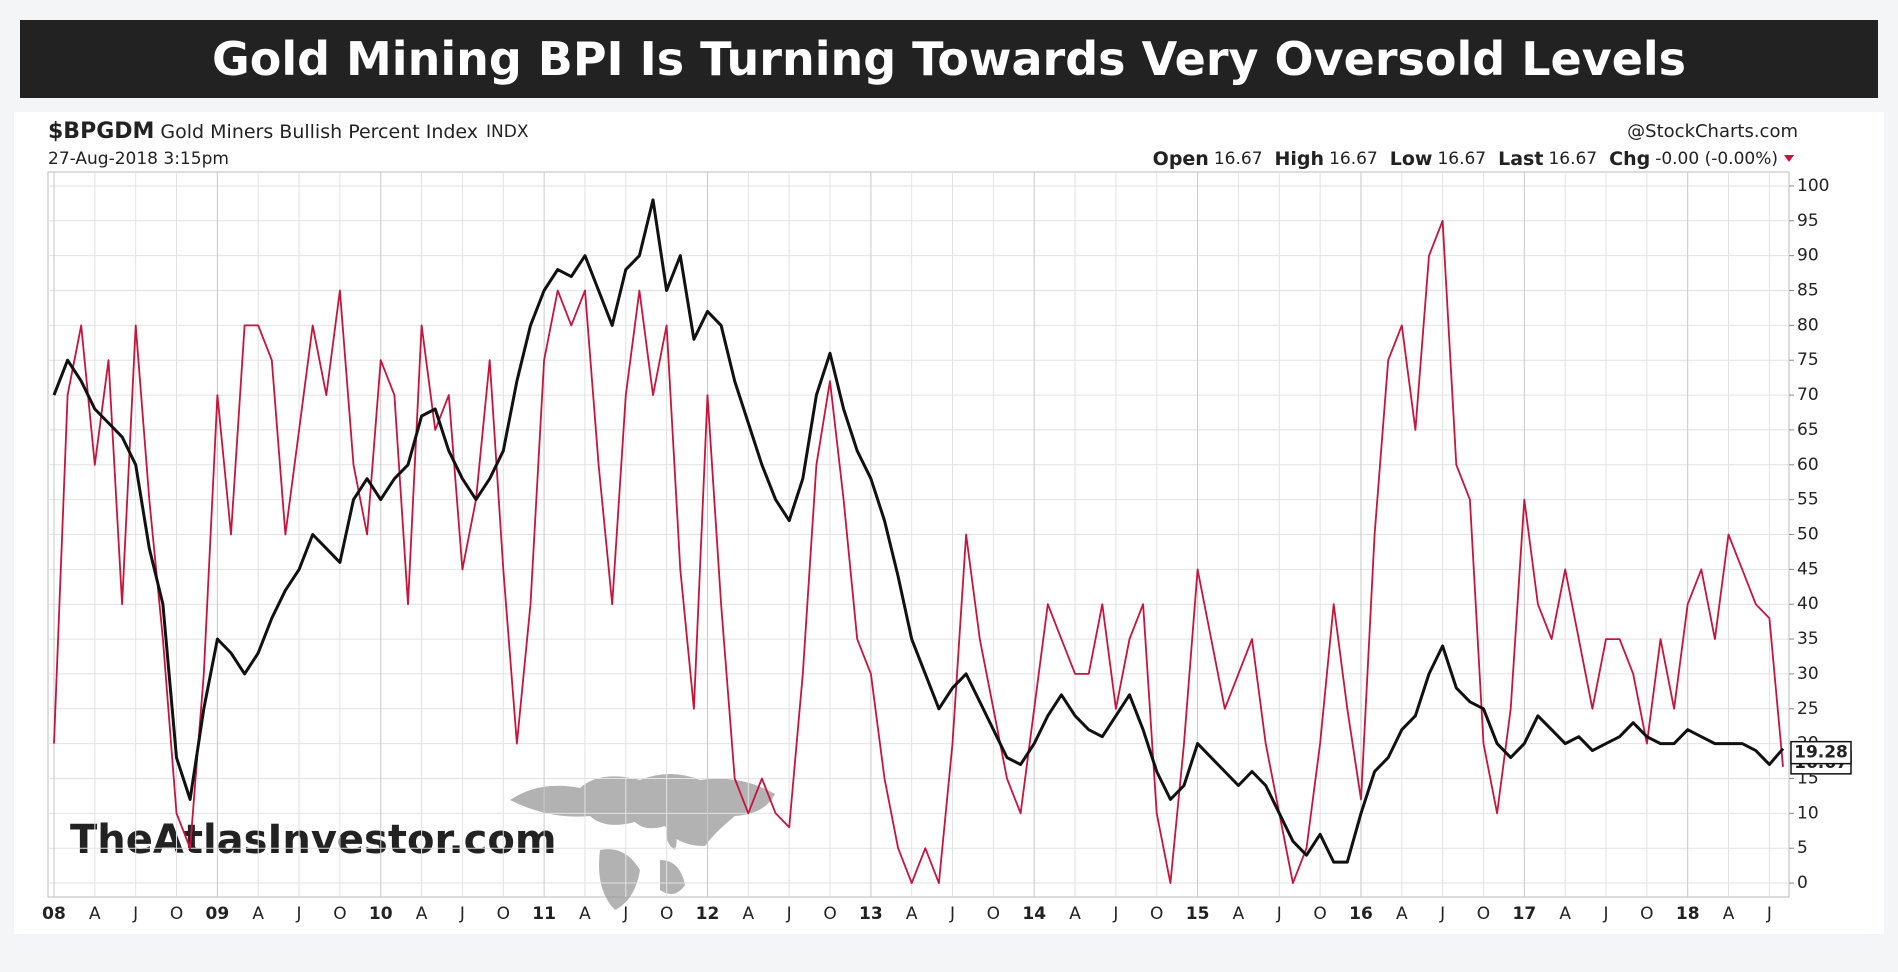 The width and height of the screenshot is (1898, 972). What do you see at coordinates (381, 914) in the screenshot?
I see `x-tick-label: 10` at bounding box center [381, 914].